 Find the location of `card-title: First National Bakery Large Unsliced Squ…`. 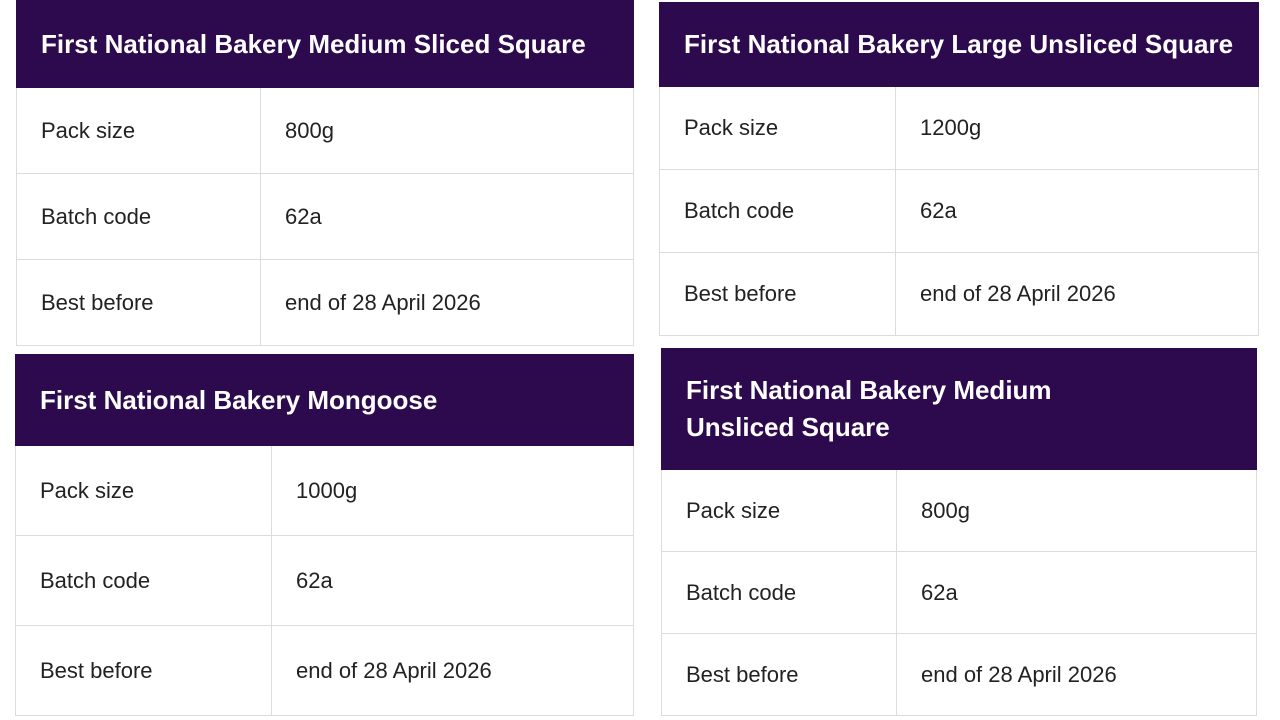

card-title: First National Bakery Large Unsliced Squ… is located at coordinates (959, 44).